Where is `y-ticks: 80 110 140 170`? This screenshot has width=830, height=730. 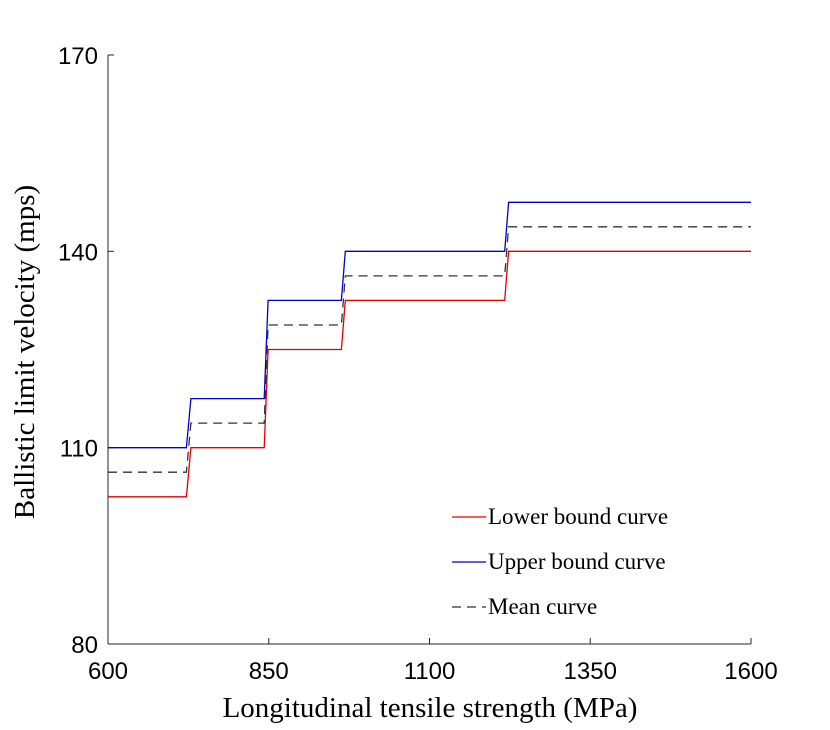
y-ticks: 80 110 140 170 is located at coordinates (86, 351).